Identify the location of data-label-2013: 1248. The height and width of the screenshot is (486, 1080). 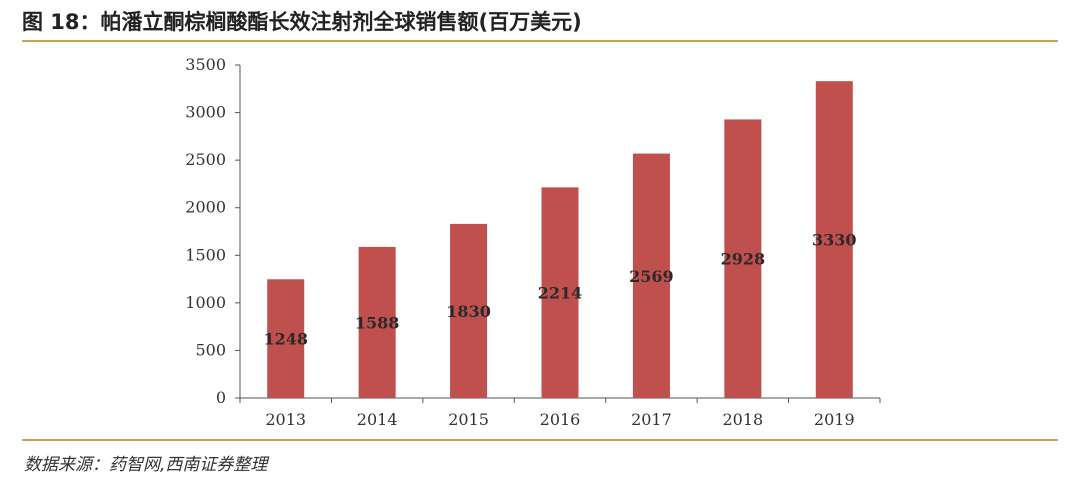
(285, 339).